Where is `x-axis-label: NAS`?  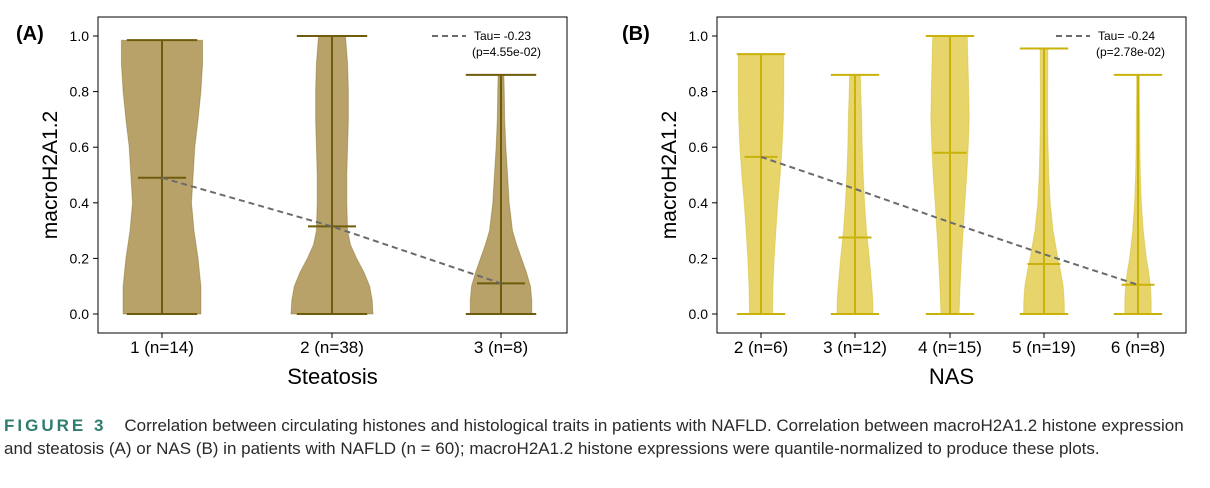 x-axis-label: NAS is located at coordinates (951, 376).